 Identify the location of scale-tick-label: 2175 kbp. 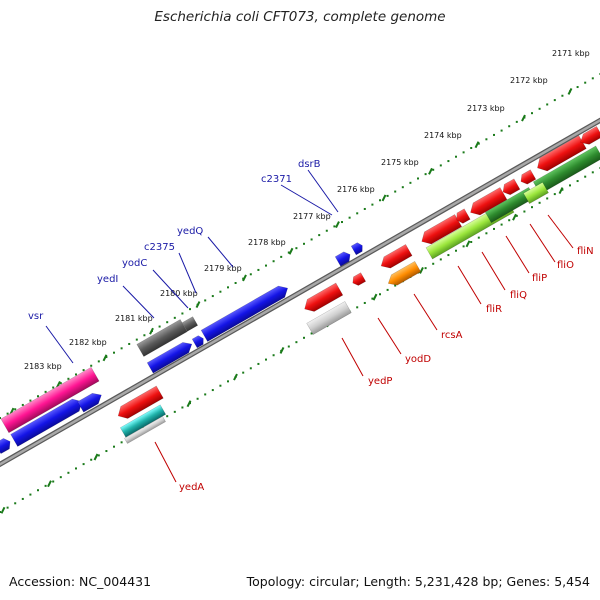
(400, 162).